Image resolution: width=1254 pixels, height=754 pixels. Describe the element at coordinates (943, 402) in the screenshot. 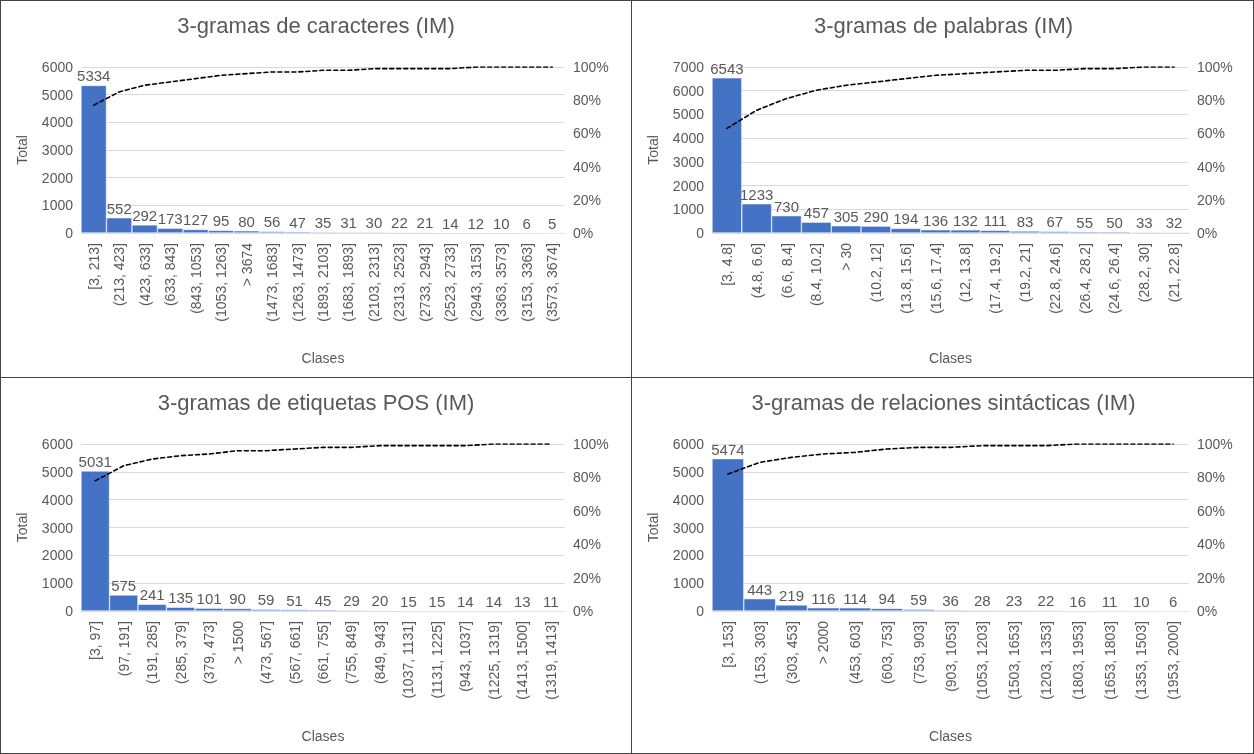

I see `chart-title: 3-gramas de relaciones sintácticas (IM)` at that location.